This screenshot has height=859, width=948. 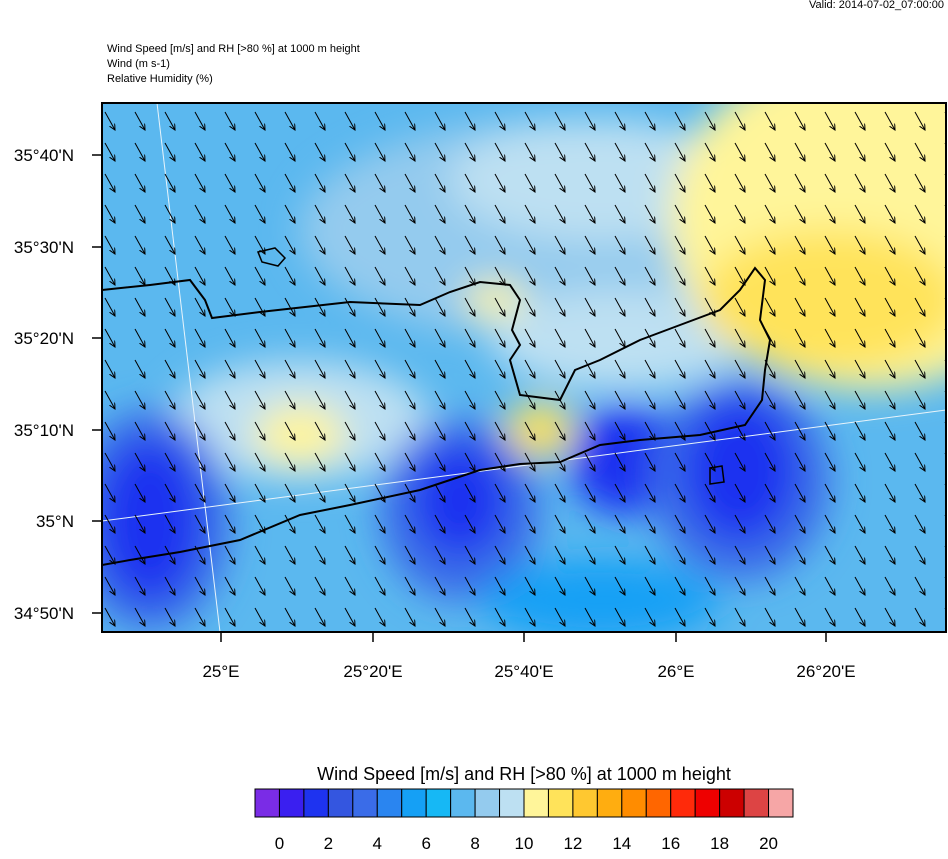 What do you see at coordinates (474, 843) in the screenshot?
I see `colorbar-label: 8` at bounding box center [474, 843].